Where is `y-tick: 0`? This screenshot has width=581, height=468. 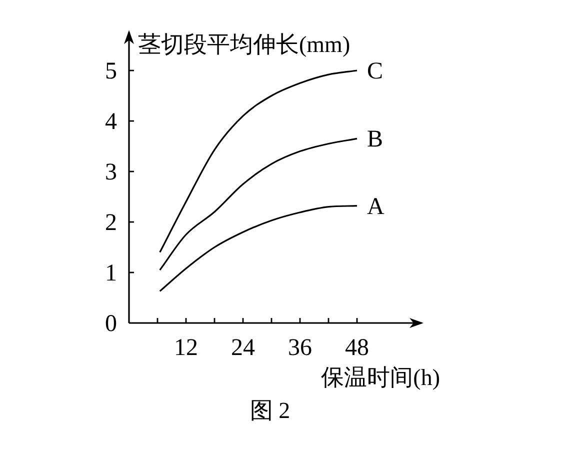
y-tick: 0 is located at coordinates (111, 324).